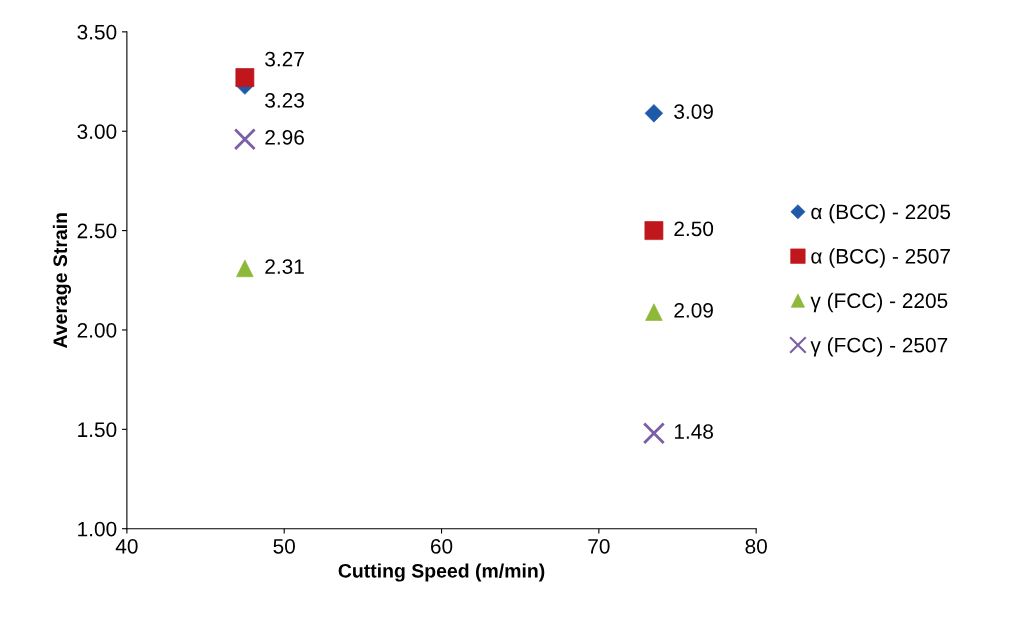 This screenshot has width=1015, height=637. What do you see at coordinates (879, 347) in the screenshot?
I see `legend-label: γ (FCC) - 2507` at bounding box center [879, 347].